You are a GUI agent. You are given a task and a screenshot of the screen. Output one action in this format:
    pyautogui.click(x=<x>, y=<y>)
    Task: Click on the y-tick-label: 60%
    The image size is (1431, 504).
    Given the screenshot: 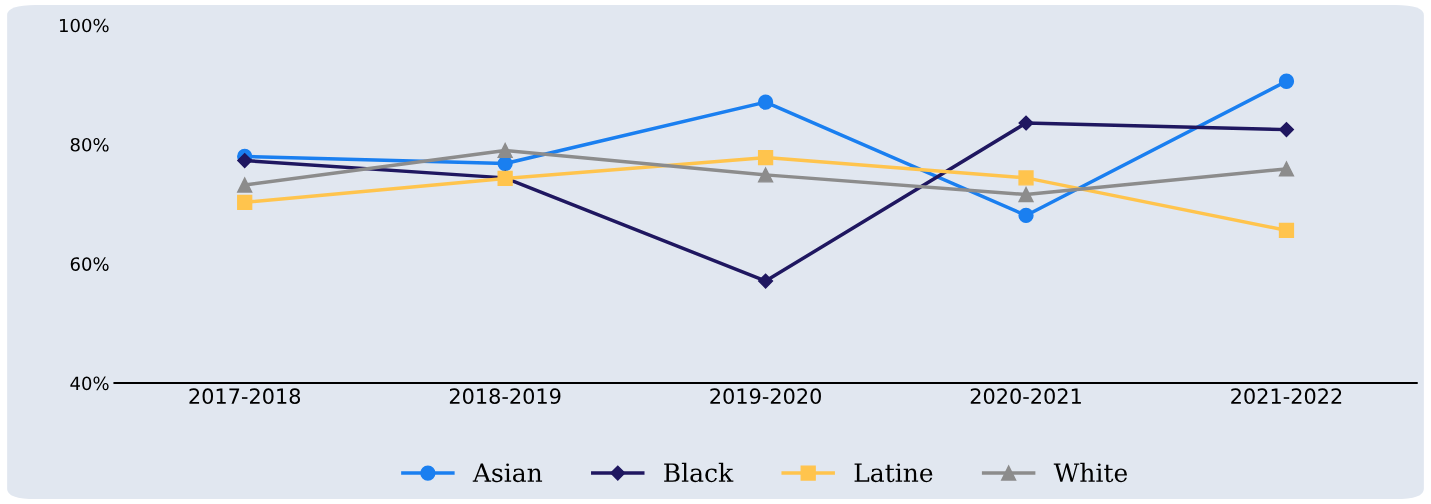 What is the action you would take?
    pyautogui.click(x=89, y=264)
    